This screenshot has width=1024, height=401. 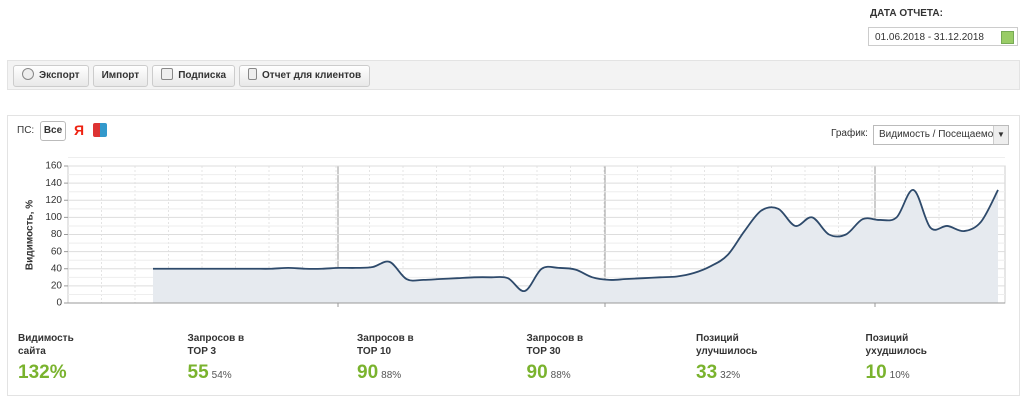 I want to click on stat-percent: 54%, so click(x=221, y=375).